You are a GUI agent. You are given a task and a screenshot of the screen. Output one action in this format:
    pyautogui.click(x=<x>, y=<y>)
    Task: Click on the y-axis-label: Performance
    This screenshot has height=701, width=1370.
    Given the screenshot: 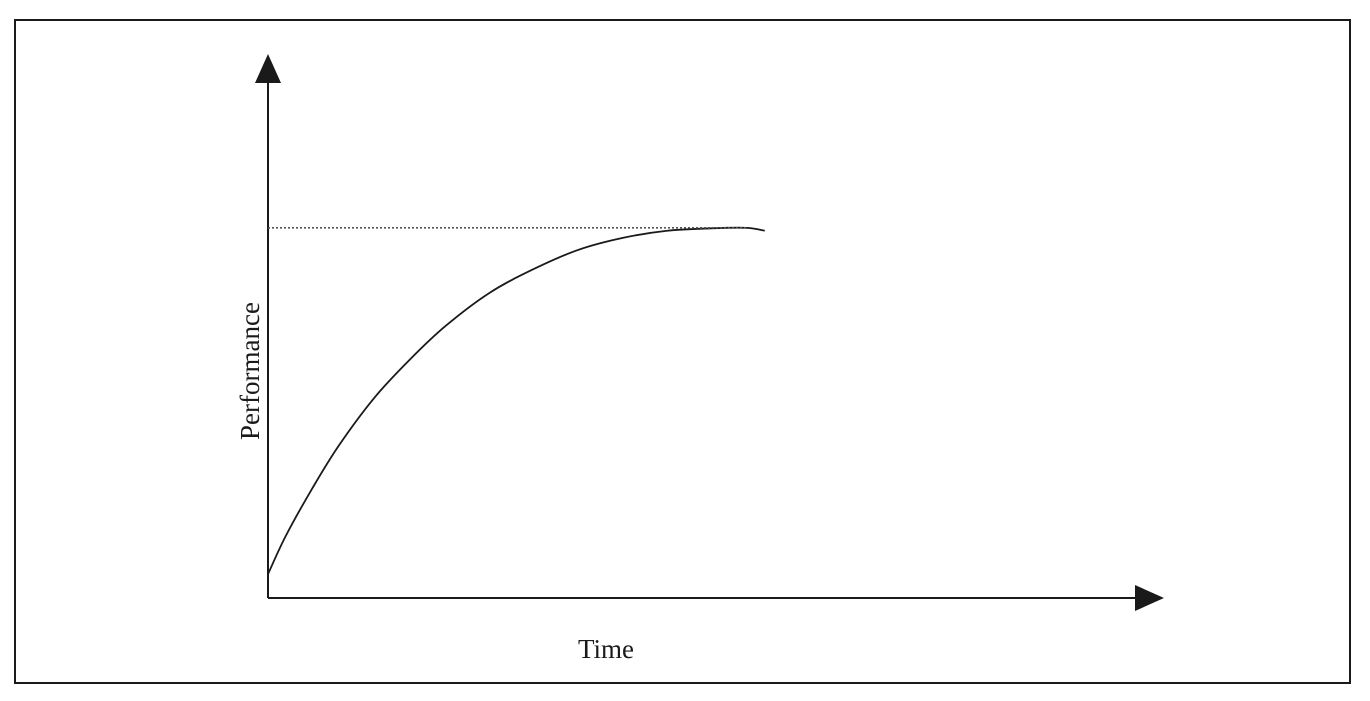 What is the action you would take?
    pyautogui.click(x=250, y=371)
    